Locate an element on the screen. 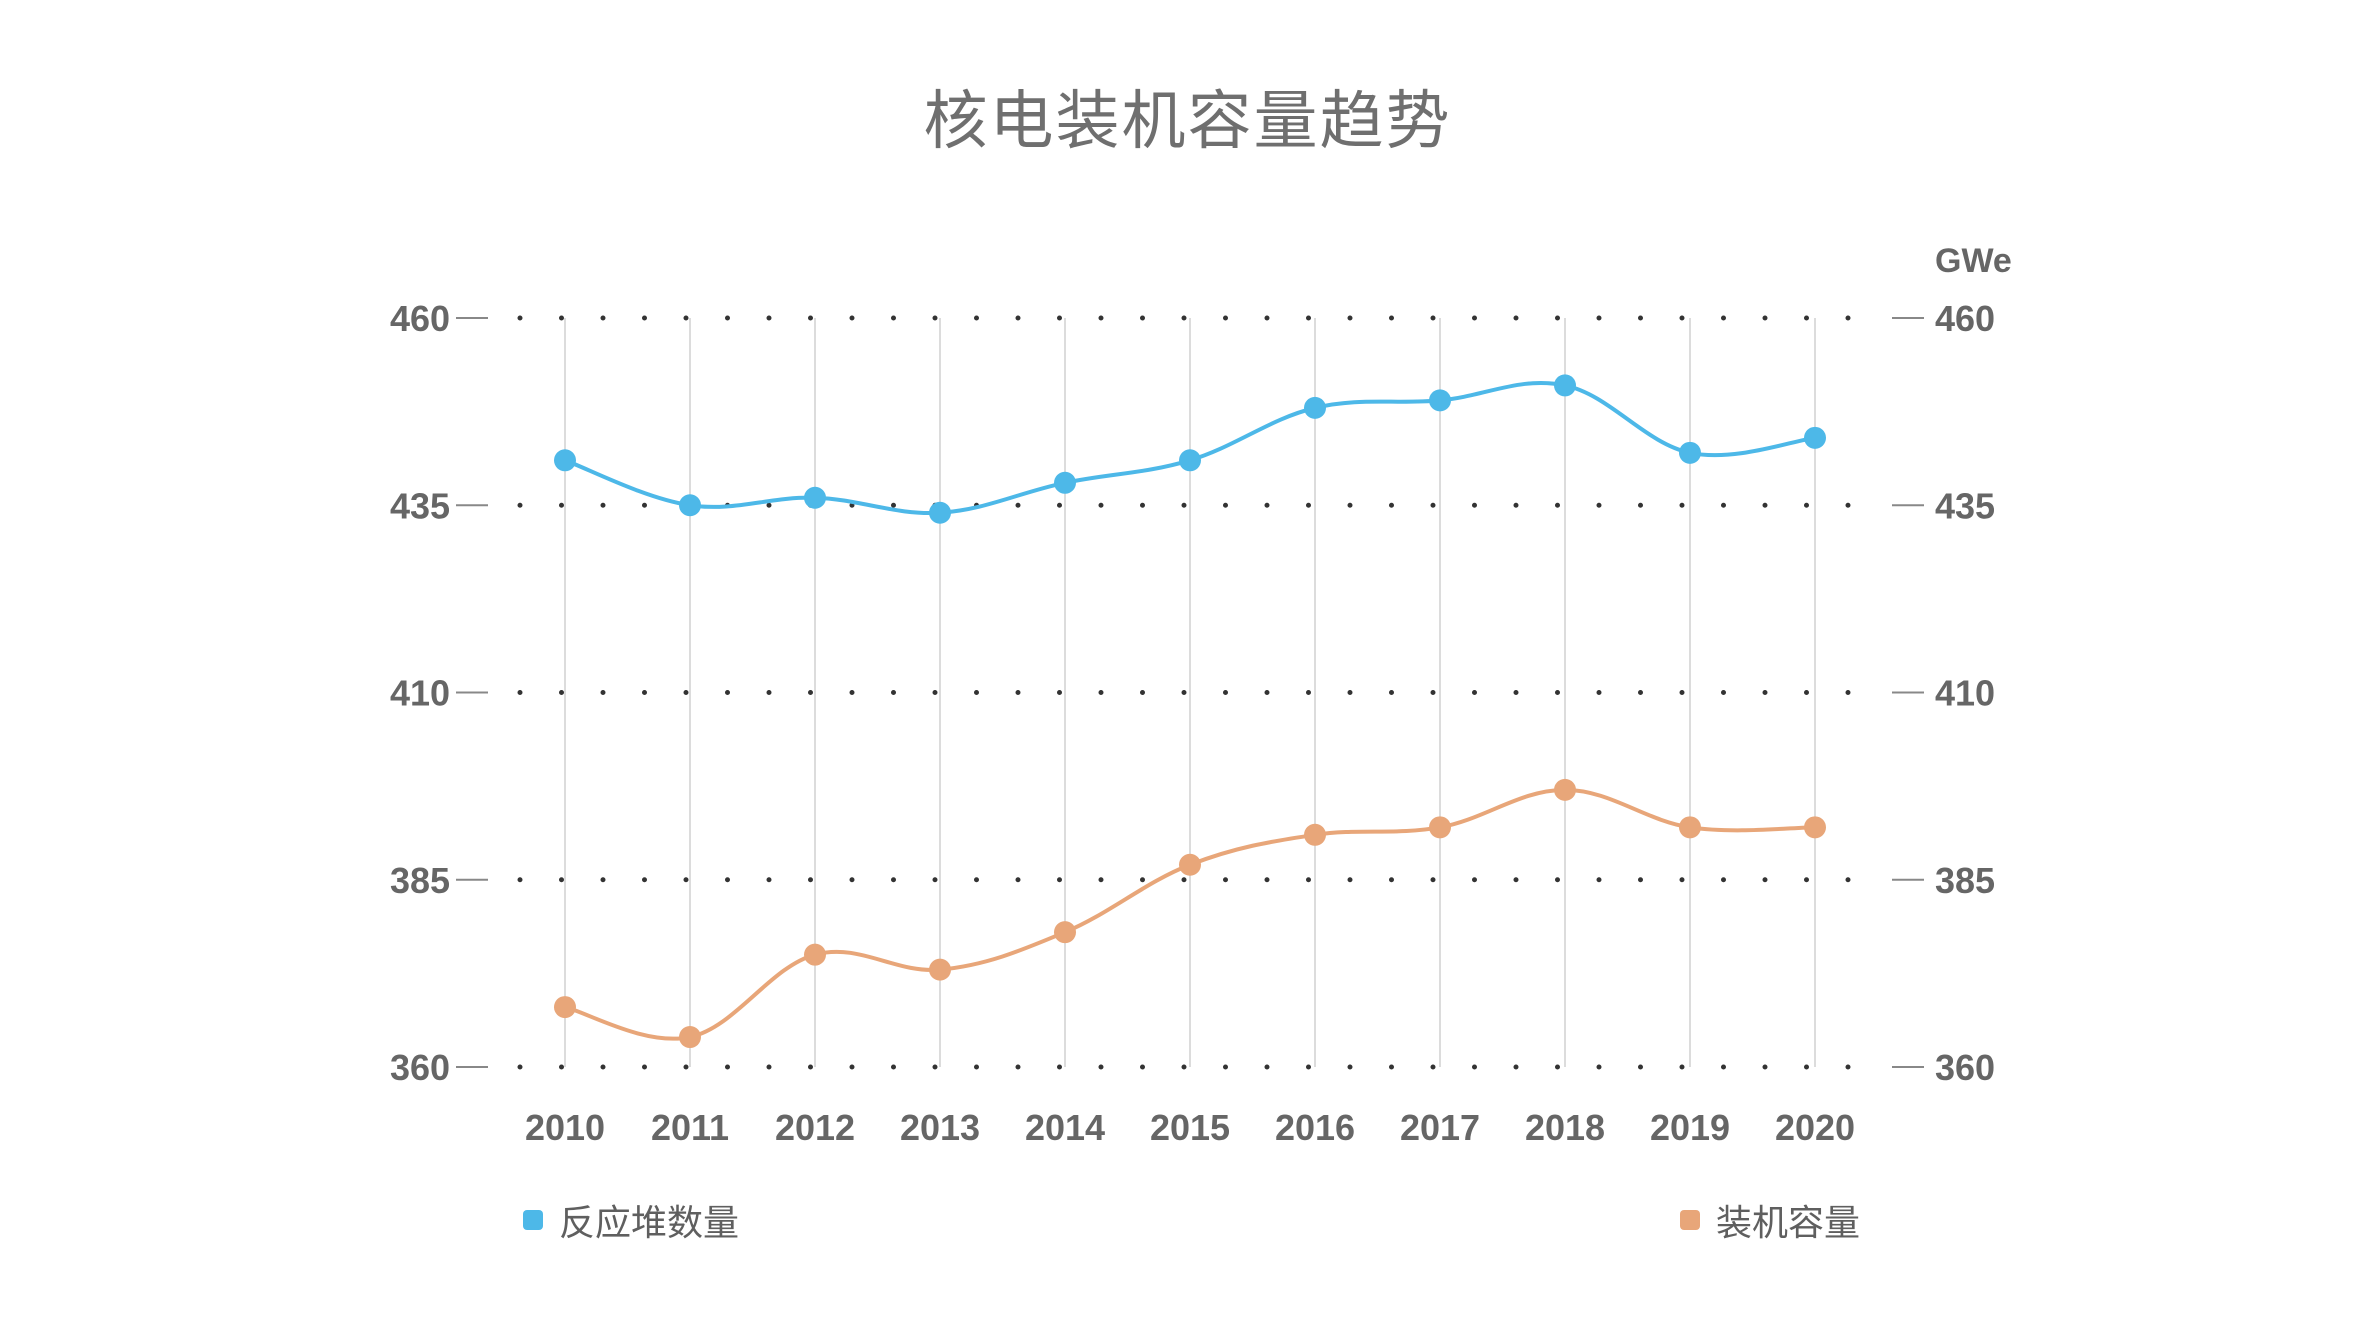 This screenshot has width=2375, height=1334. data-point-reactors-2017 is located at coordinates (1440, 400).